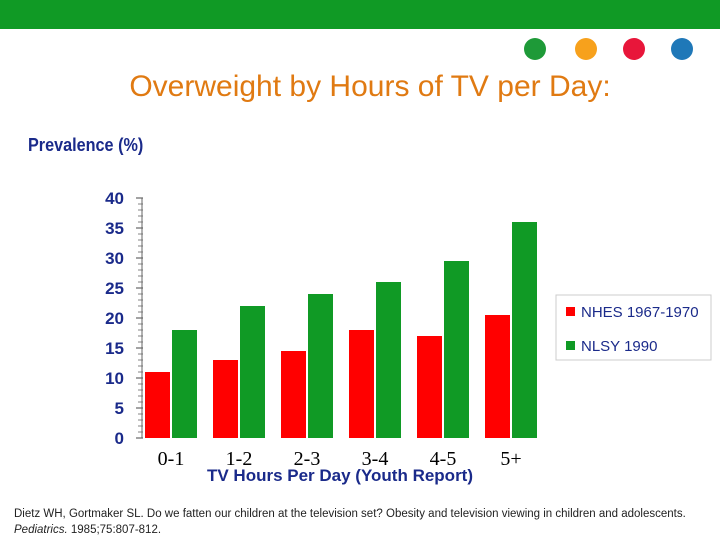  What do you see at coordinates (535, 49) in the screenshot?
I see `green-dot-icon` at bounding box center [535, 49].